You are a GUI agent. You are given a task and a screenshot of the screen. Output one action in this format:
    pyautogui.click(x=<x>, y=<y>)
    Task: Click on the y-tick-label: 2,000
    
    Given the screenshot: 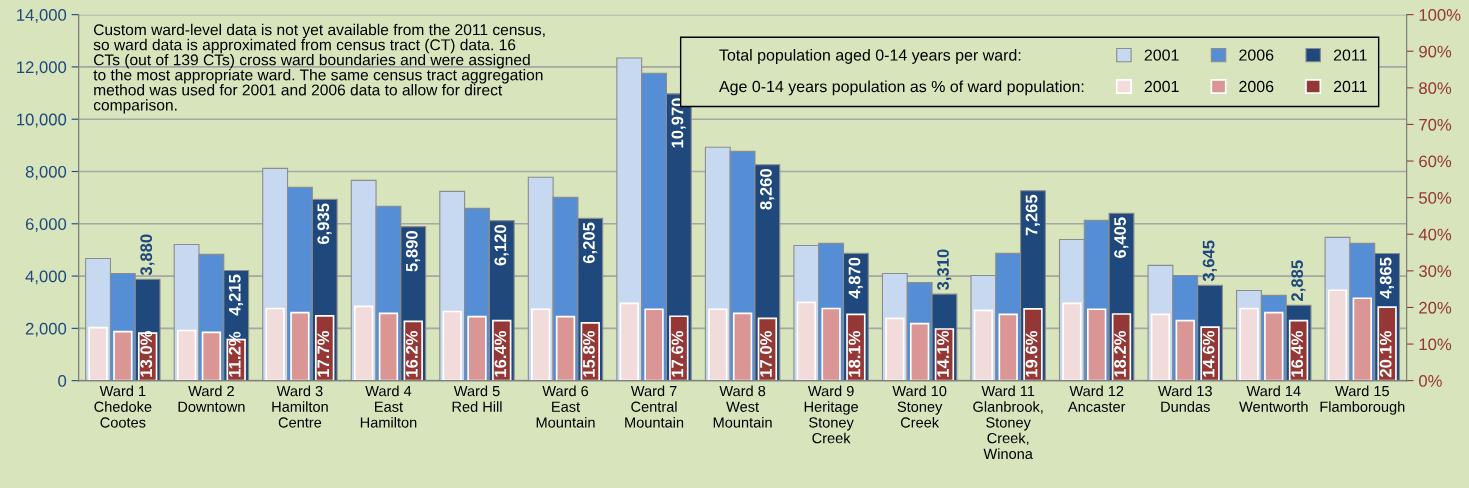 What is the action you would take?
    pyautogui.click(x=46, y=329)
    